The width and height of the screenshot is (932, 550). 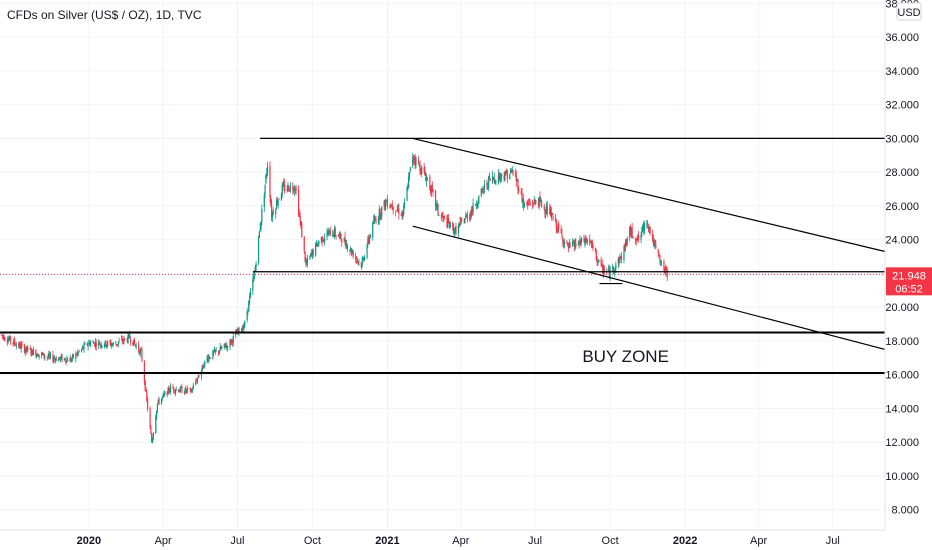 What do you see at coordinates (902, 409) in the screenshot?
I see `y-tick-label: 14.000` at bounding box center [902, 409].